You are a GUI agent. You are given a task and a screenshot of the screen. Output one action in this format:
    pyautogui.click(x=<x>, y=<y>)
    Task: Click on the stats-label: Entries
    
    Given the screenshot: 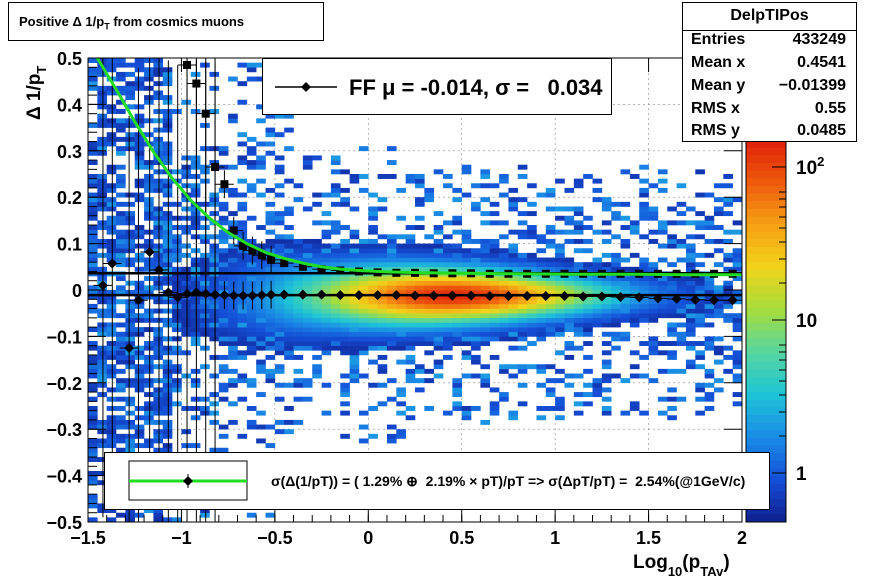 What is the action you would take?
    pyautogui.click(x=718, y=39)
    